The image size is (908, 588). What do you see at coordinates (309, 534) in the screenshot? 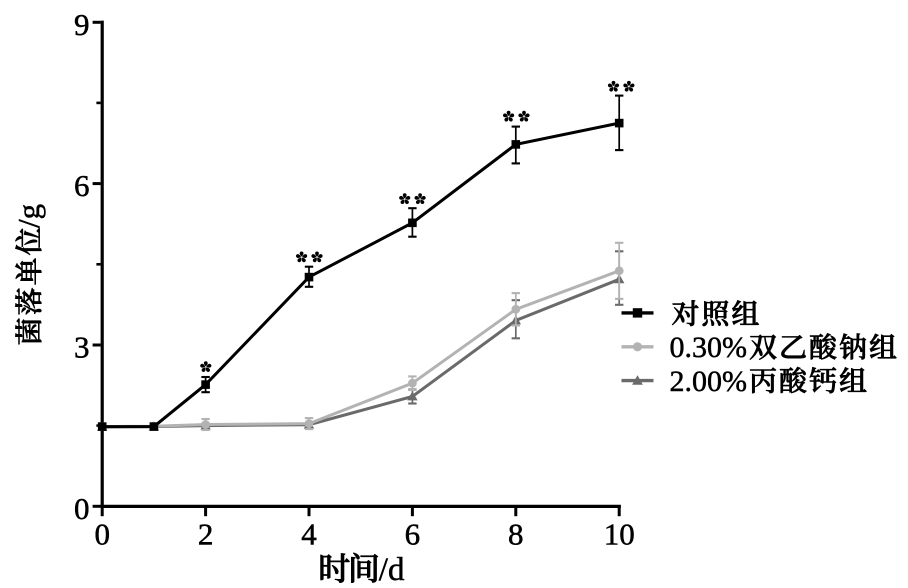
I see `svg-text: 4` at bounding box center [309, 534].